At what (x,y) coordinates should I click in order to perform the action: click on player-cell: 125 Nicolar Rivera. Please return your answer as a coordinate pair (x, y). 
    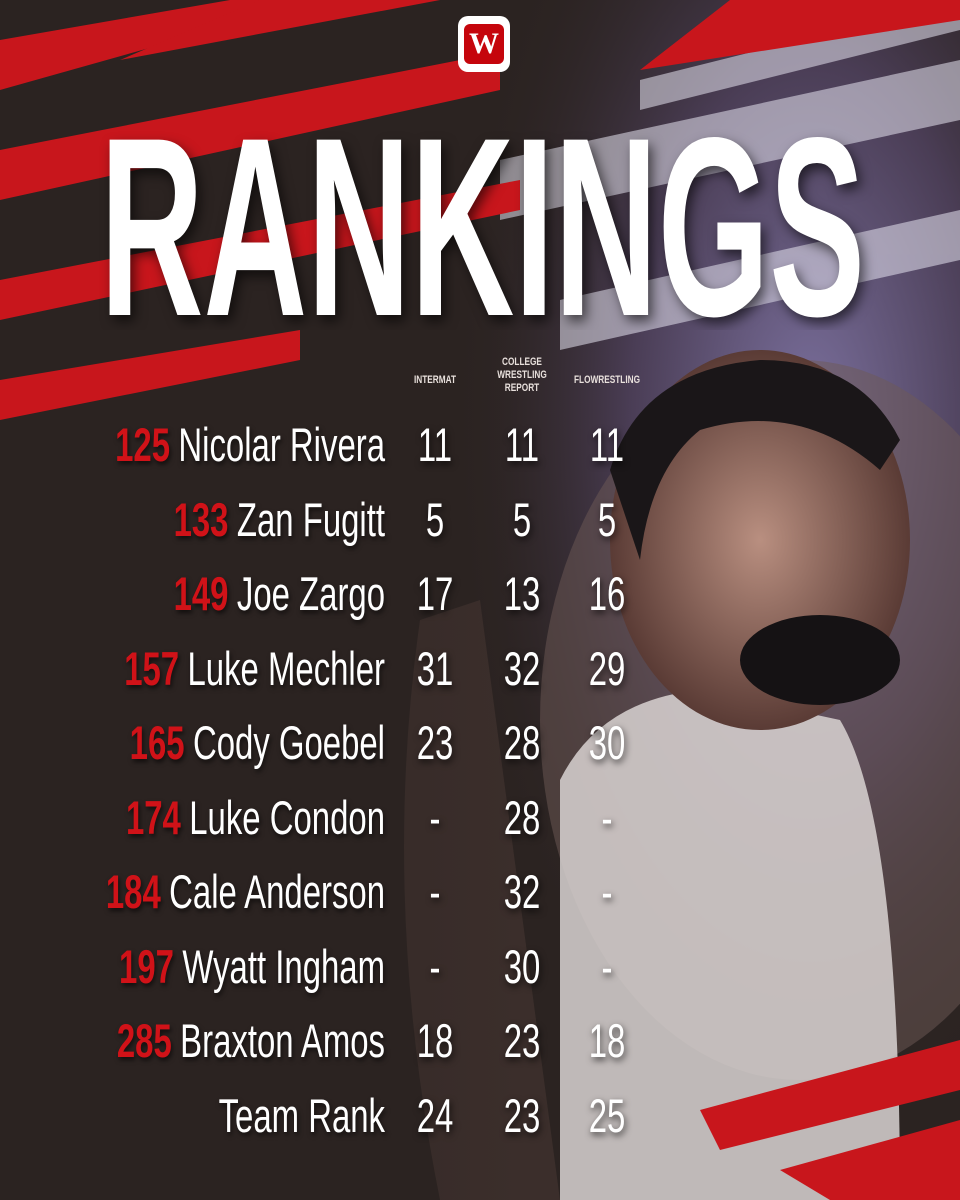
    Looking at the image, I should click on (203, 445).